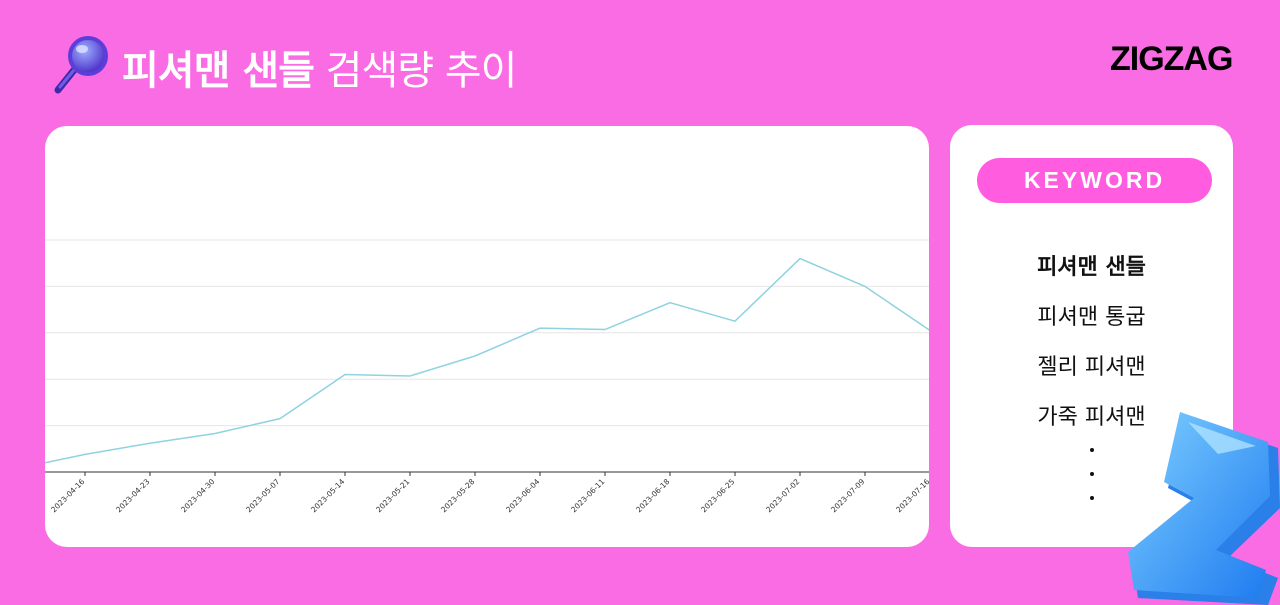  I want to click on keyword-item: 젤리 피셔맨, so click(1091, 367).